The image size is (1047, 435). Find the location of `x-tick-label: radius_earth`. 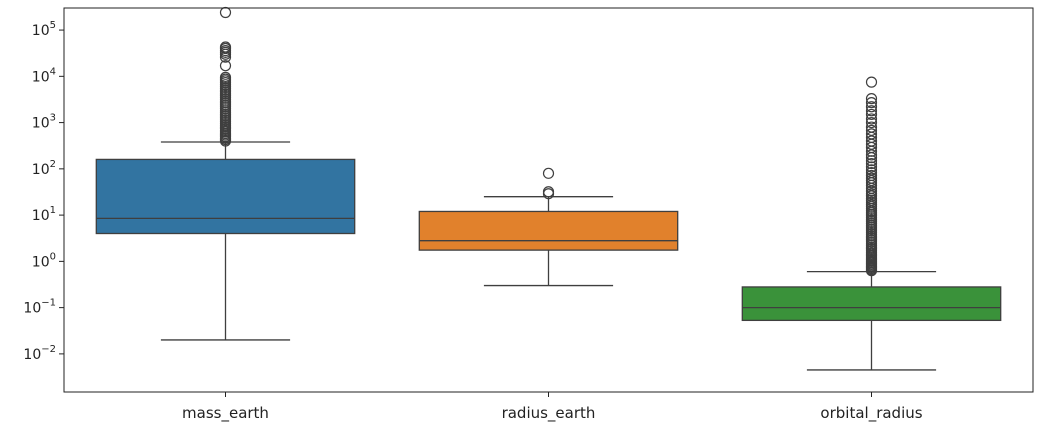

x-tick-label: radius_earth is located at coordinates (549, 413).